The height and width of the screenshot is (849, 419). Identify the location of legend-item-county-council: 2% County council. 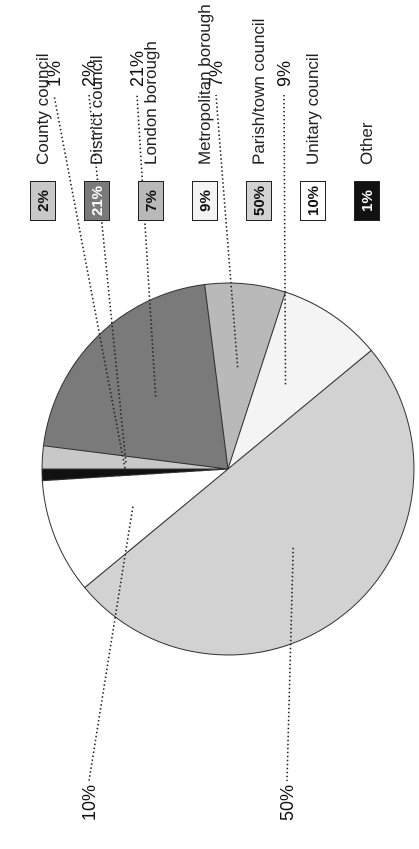
(43, 137).